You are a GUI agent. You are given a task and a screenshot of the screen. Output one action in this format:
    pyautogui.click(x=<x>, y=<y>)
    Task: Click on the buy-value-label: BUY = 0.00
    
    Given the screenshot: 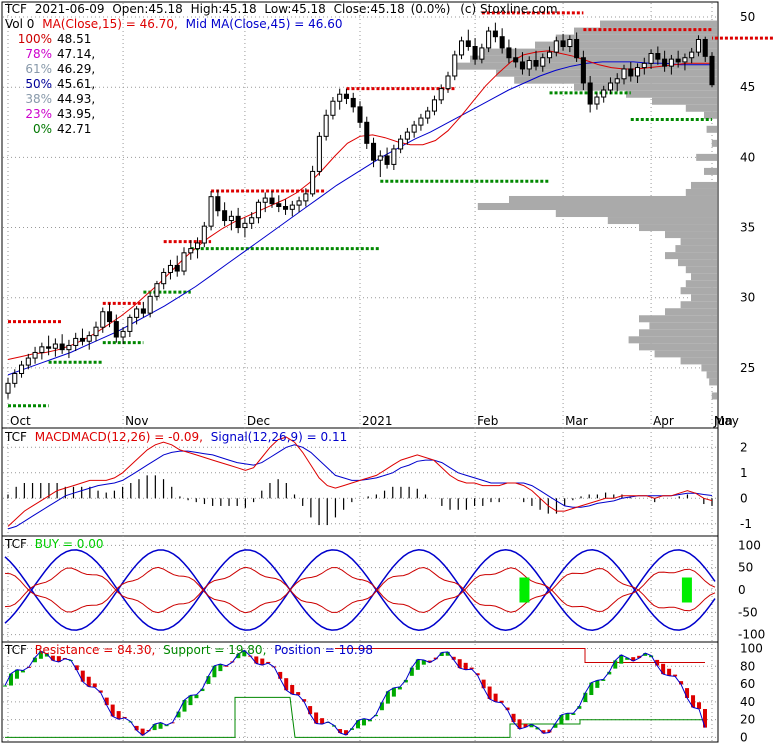 What is the action you would take?
    pyautogui.click(x=69, y=544)
    